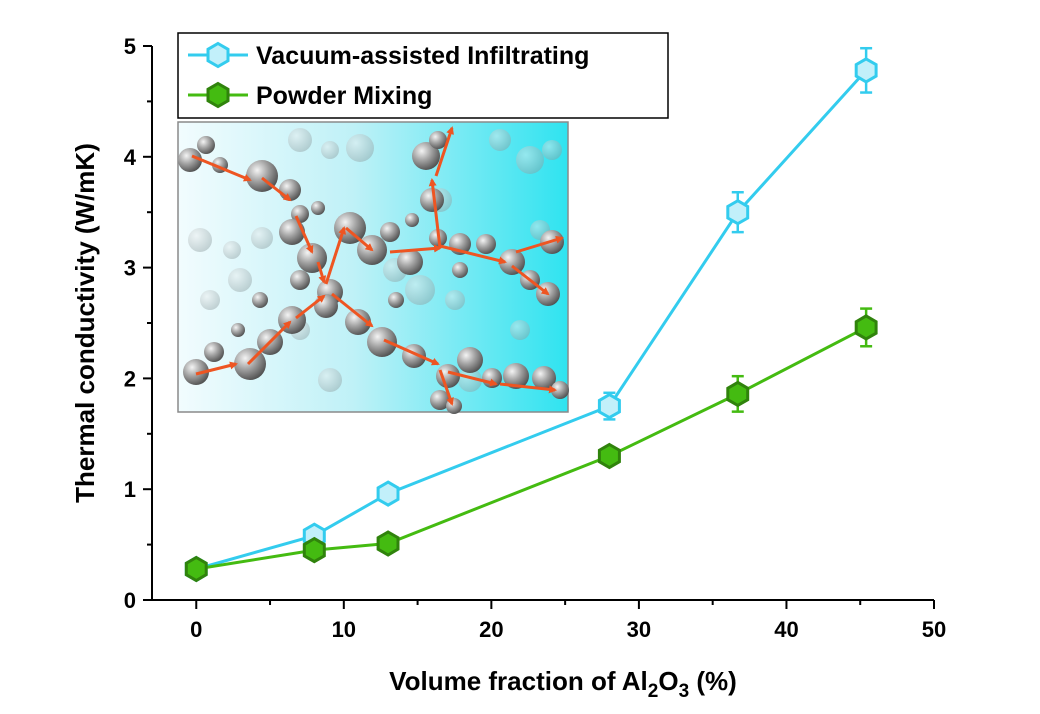 The height and width of the screenshot is (714, 1040). I want to click on legend-entry-powder: Powder Mixing, so click(310, 95).